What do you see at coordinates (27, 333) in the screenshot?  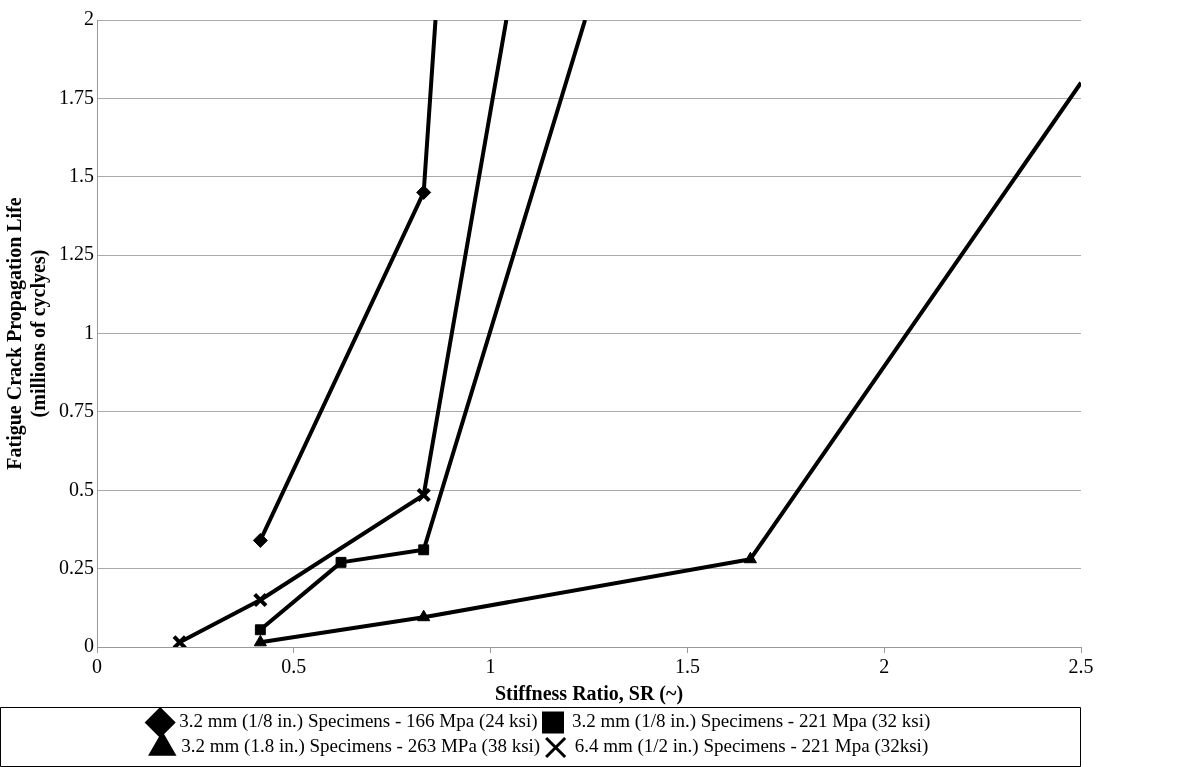 I see `y-axis-title: Fatigue Crack Propagation Life (millions of cyclyes)` at bounding box center [27, 333].